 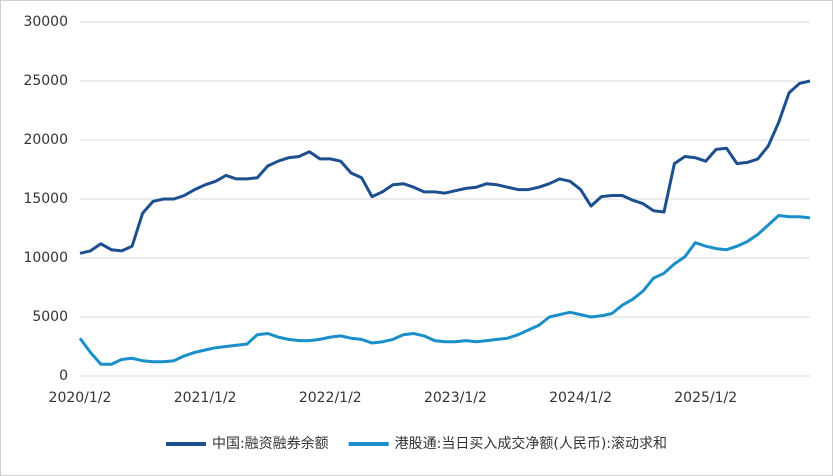 What do you see at coordinates (50, 317) in the screenshot?
I see `y-tick-label: 5000` at bounding box center [50, 317].